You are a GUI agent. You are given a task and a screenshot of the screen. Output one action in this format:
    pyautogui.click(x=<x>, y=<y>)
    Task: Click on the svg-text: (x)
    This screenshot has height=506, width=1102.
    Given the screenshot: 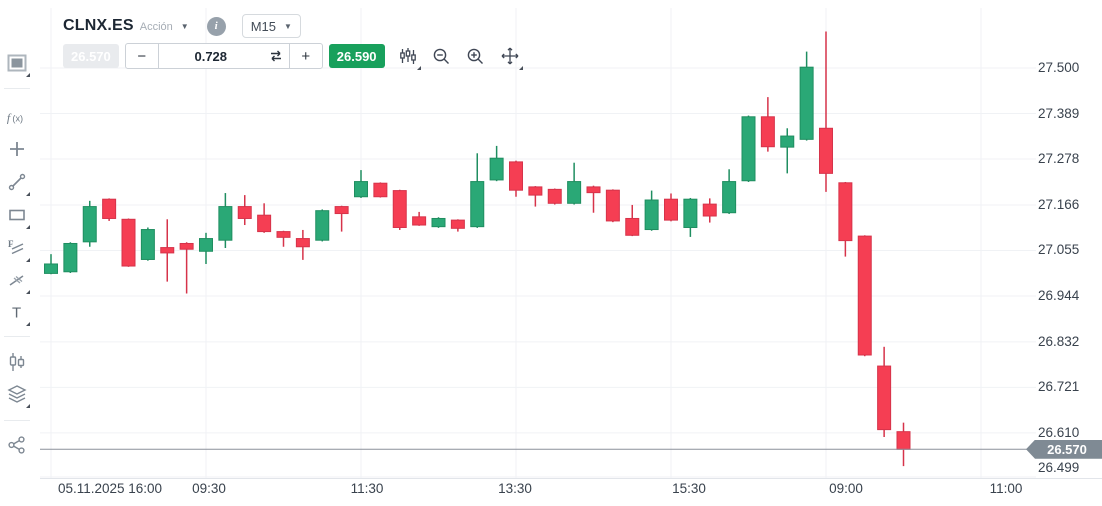 What is the action you would take?
    pyautogui.click(x=17, y=119)
    